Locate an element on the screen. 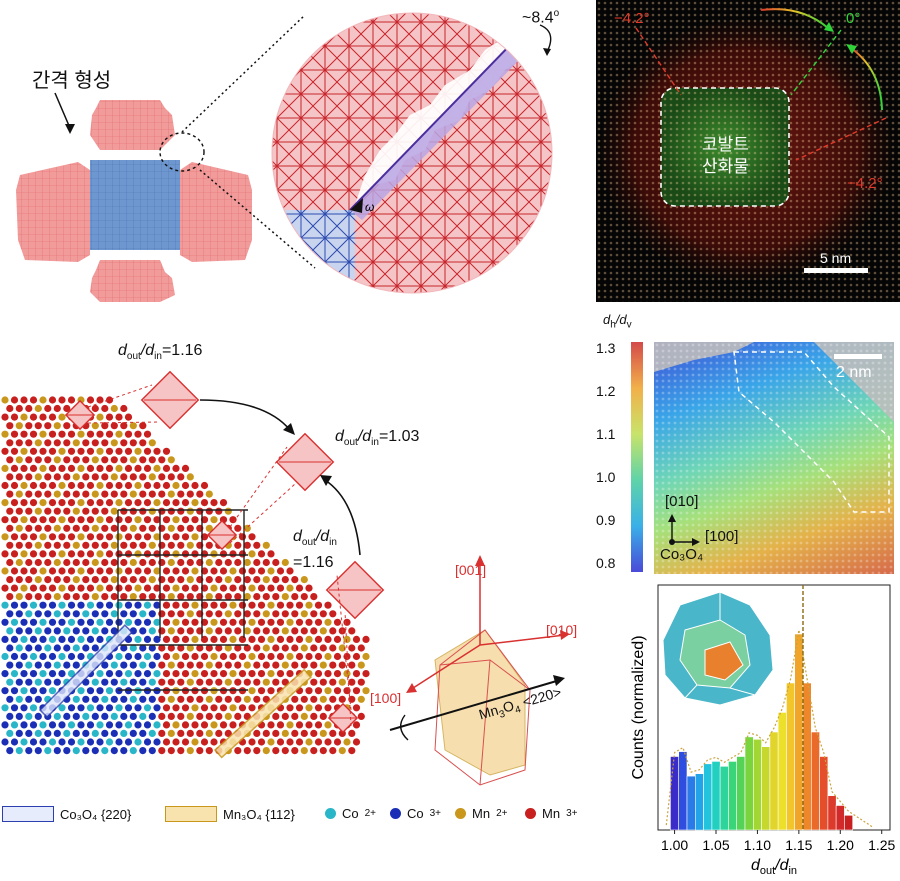  nanocube-schematic is located at coordinates (134, 201).